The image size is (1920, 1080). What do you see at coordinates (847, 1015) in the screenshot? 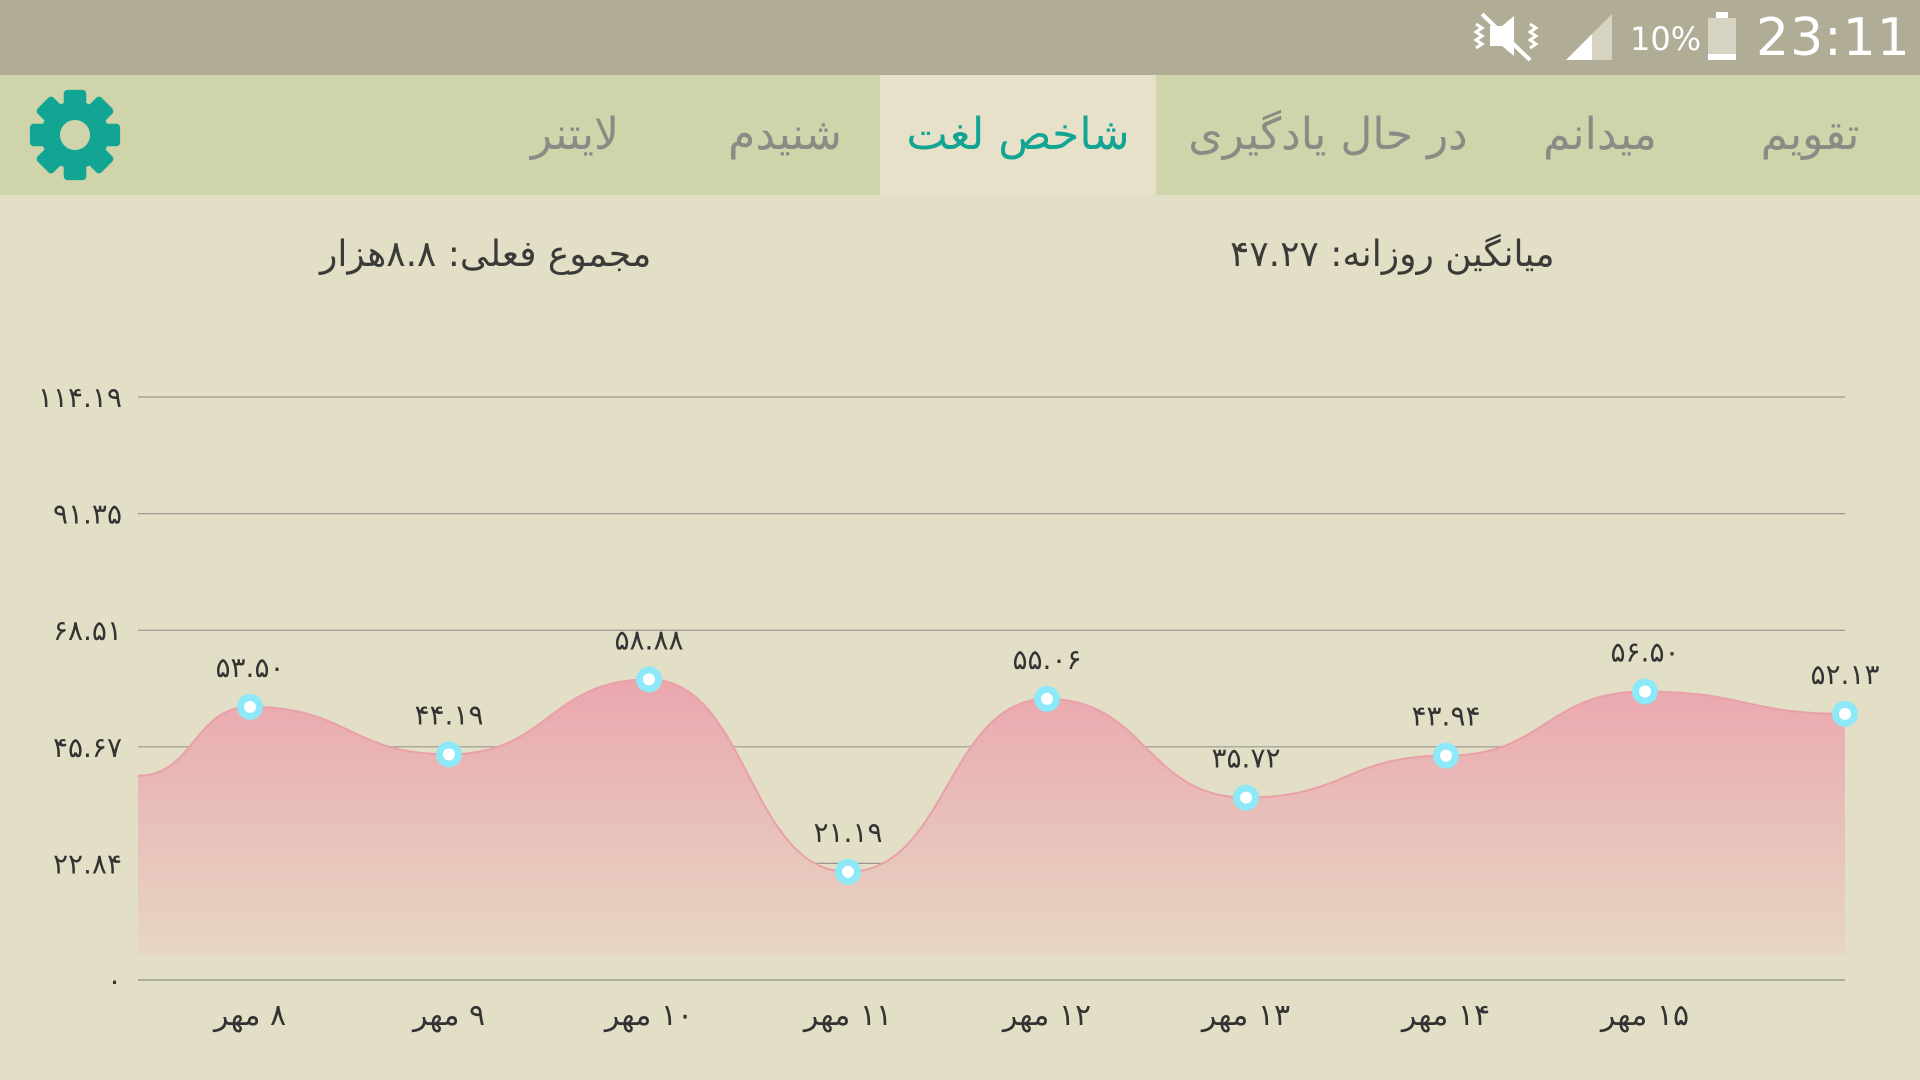
I see `x-tick-label: ۱۱ مهر` at bounding box center [847, 1015].